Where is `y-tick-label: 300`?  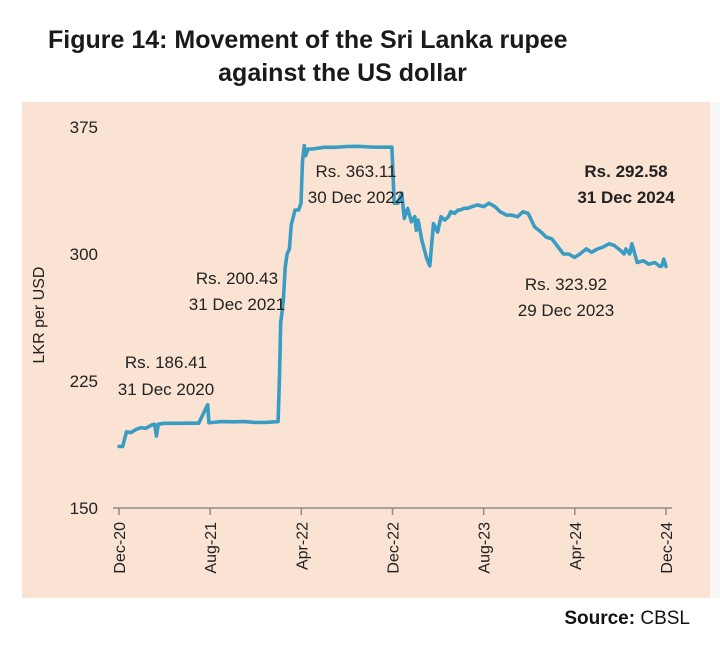
y-tick-label: 300 is located at coordinates (84, 254).